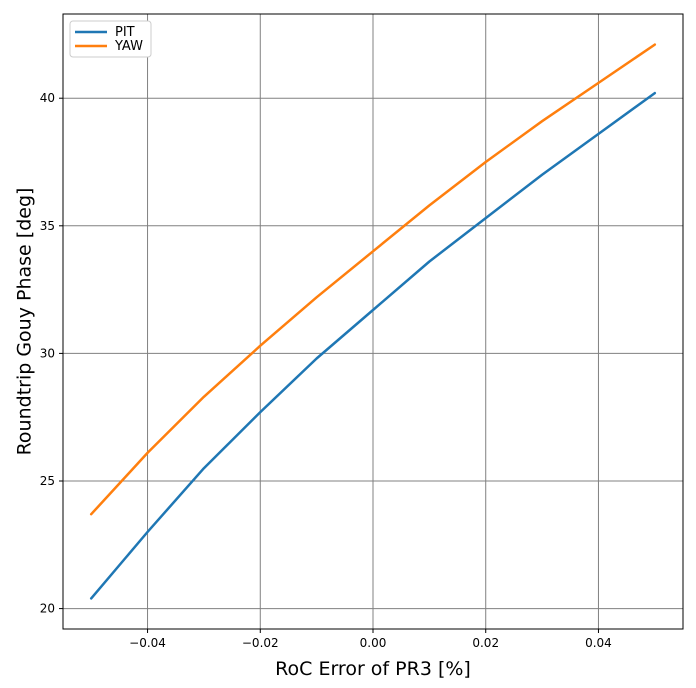  Describe the element at coordinates (128, 46) in the screenshot. I see `legend-label-yaw: YAW` at that location.